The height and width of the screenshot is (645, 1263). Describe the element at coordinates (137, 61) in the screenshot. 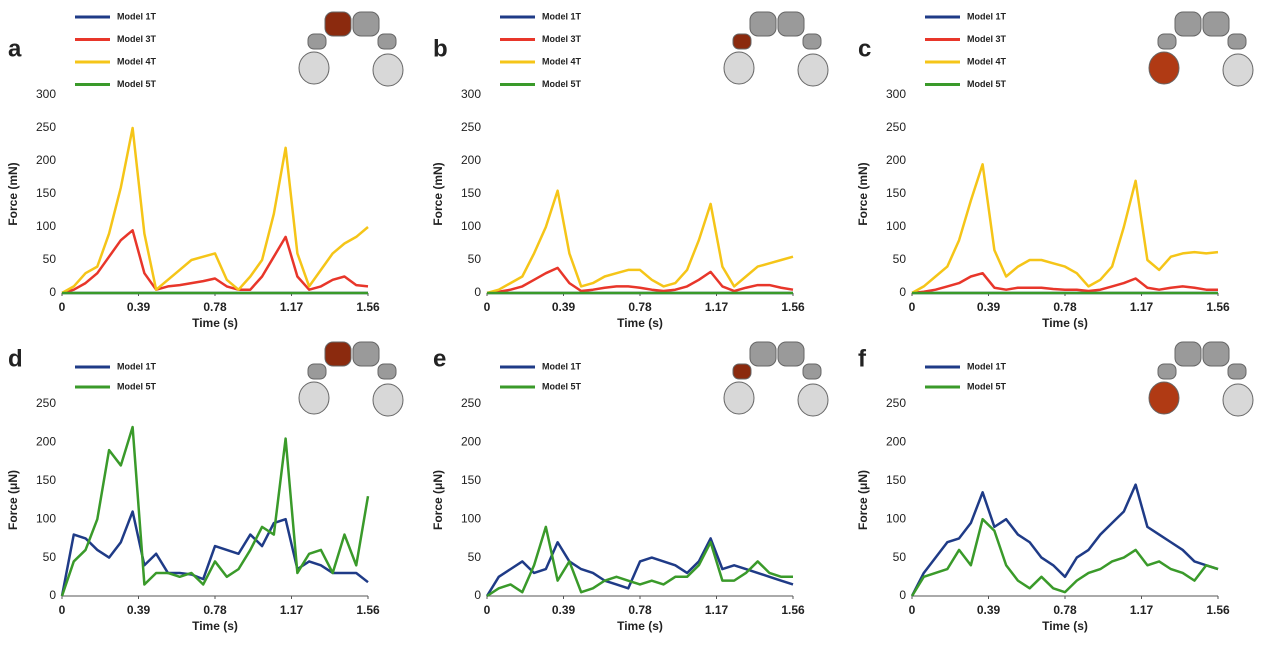

I see `legend-label: Model 4T` at that location.